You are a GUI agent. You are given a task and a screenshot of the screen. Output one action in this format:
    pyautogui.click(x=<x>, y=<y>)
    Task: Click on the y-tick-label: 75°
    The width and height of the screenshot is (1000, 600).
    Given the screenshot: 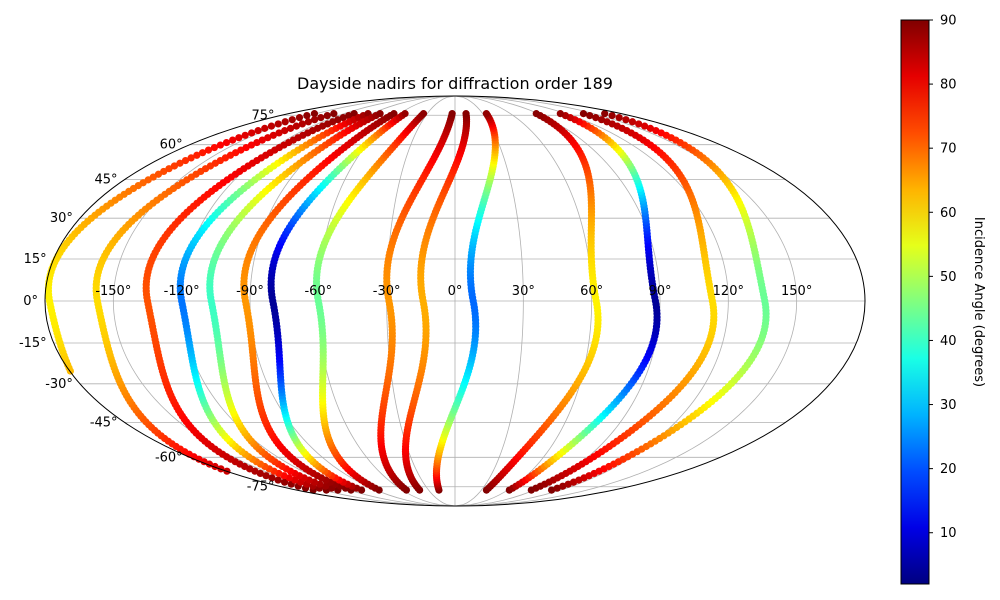 What is the action you would take?
    pyautogui.click(x=262, y=115)
    